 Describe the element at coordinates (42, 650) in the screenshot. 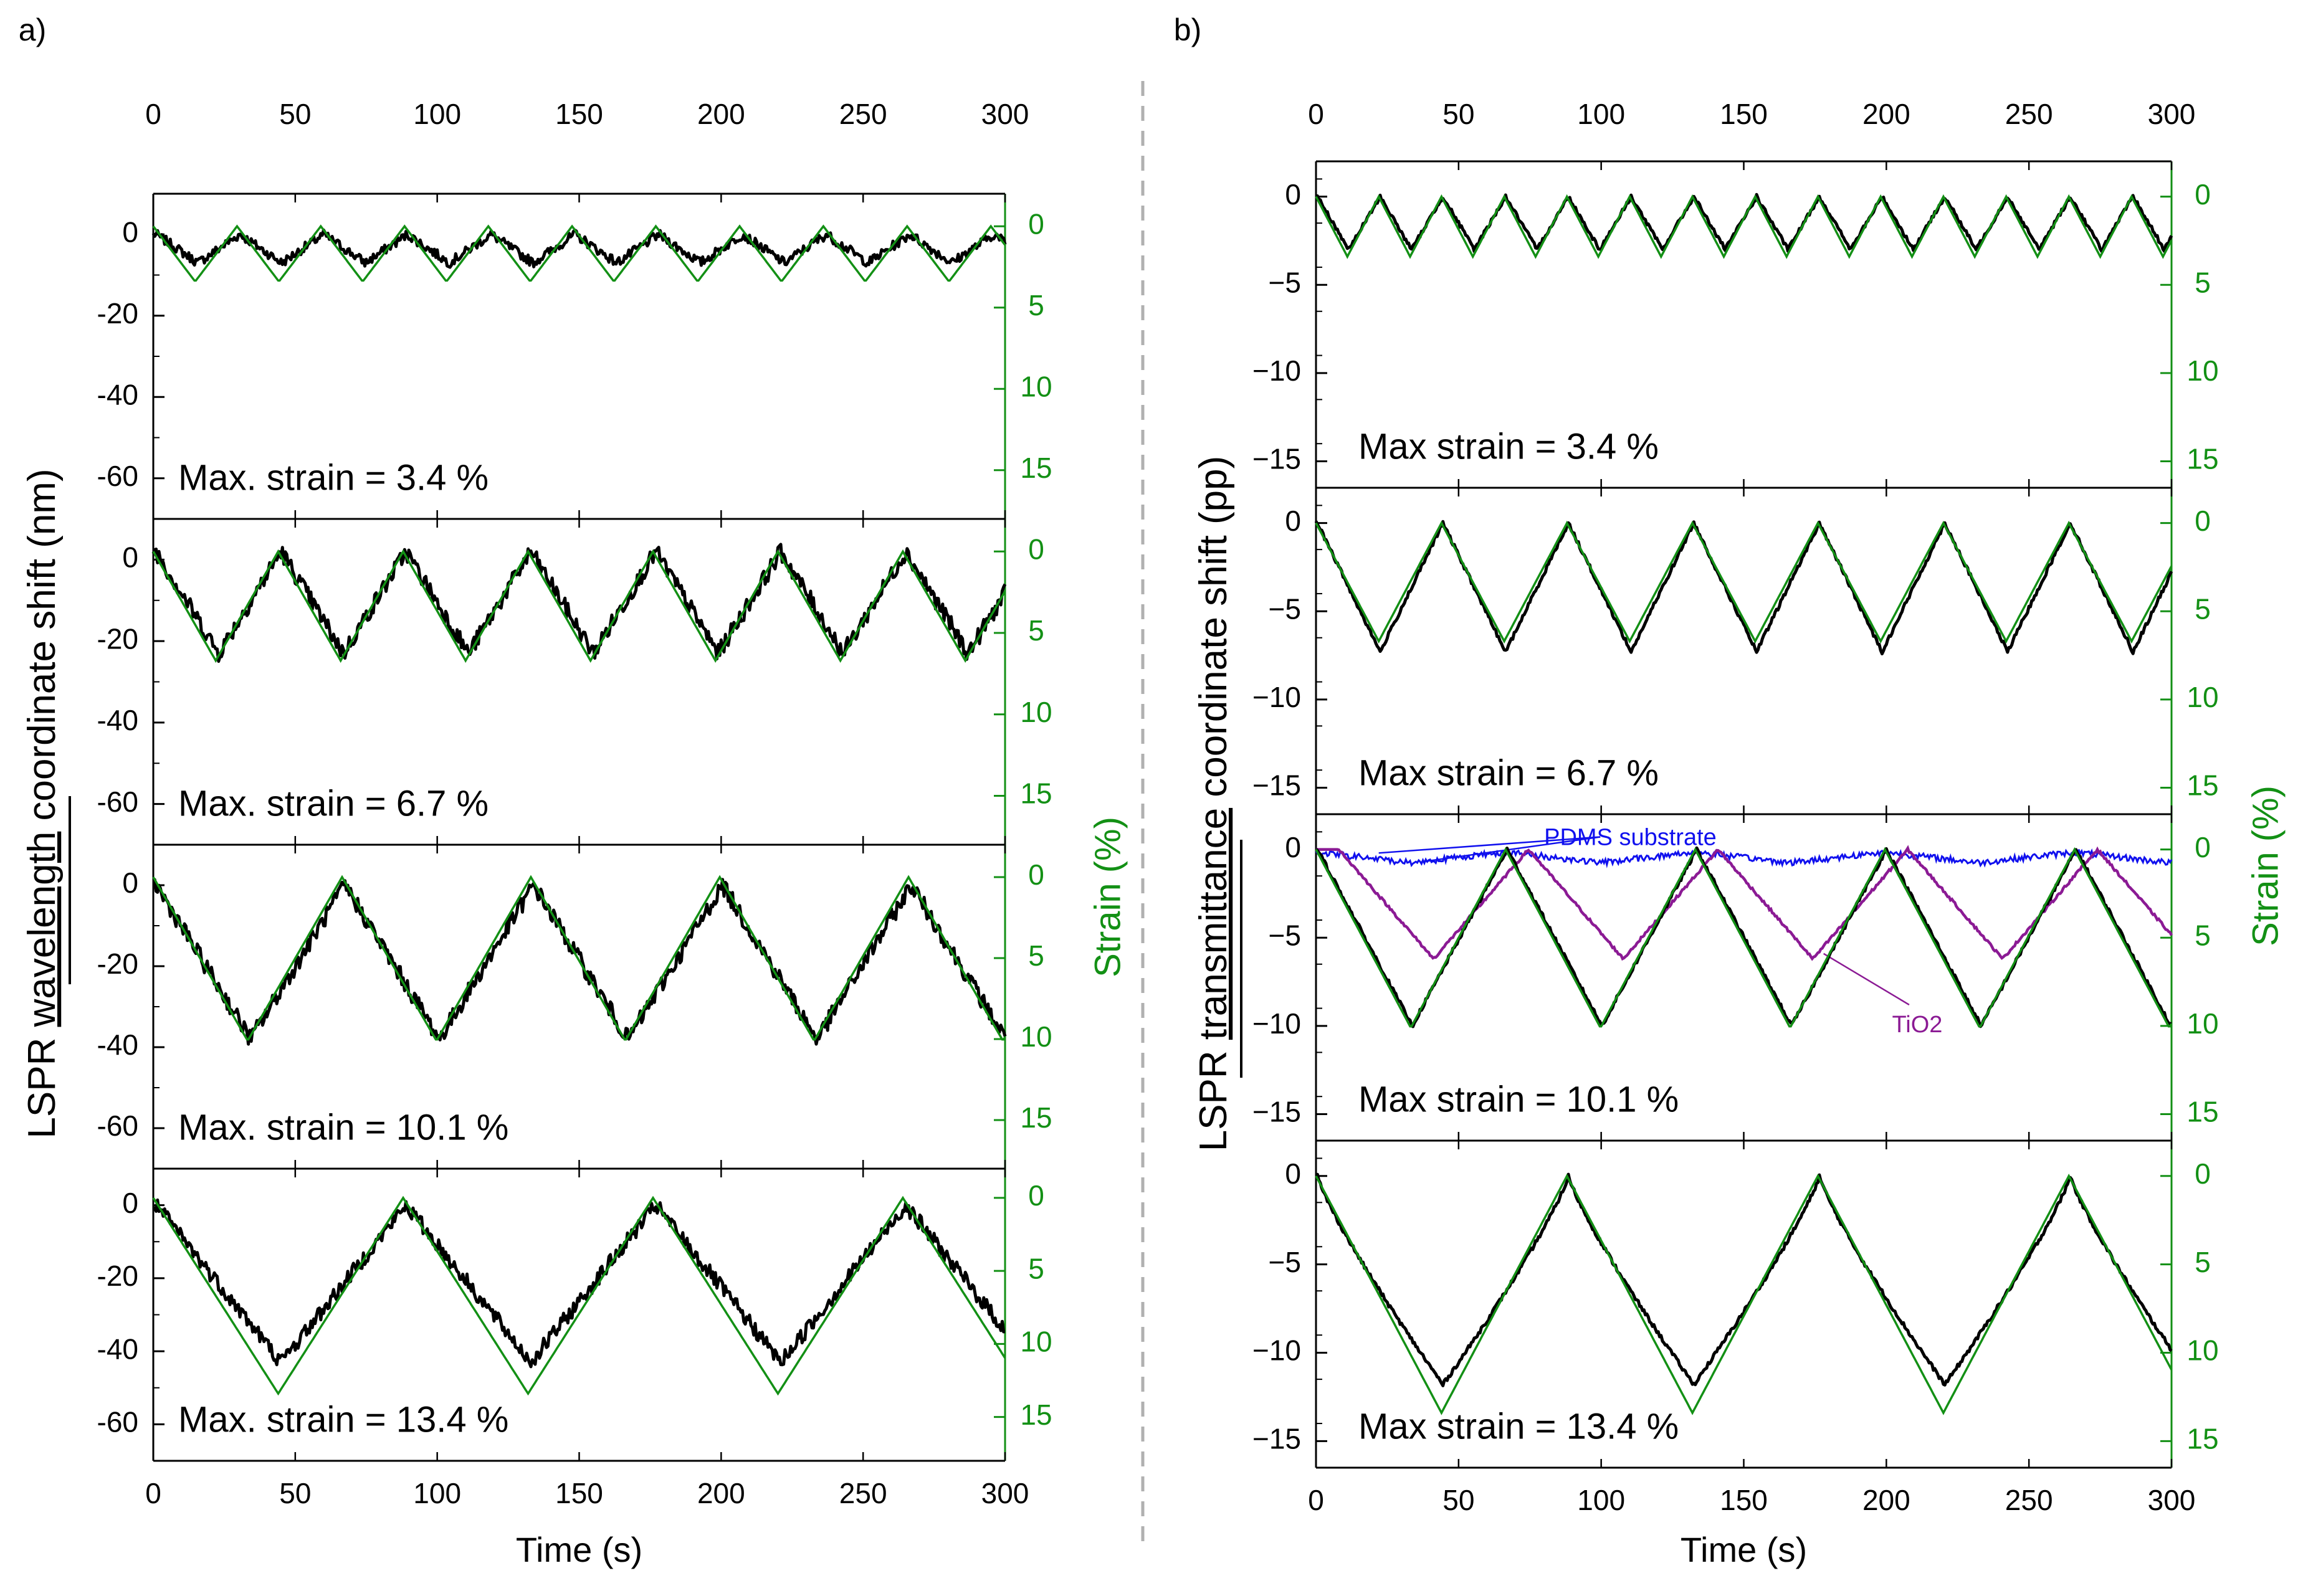

I see `y-axis-label-part: coordinate shift (nm)` at that location.